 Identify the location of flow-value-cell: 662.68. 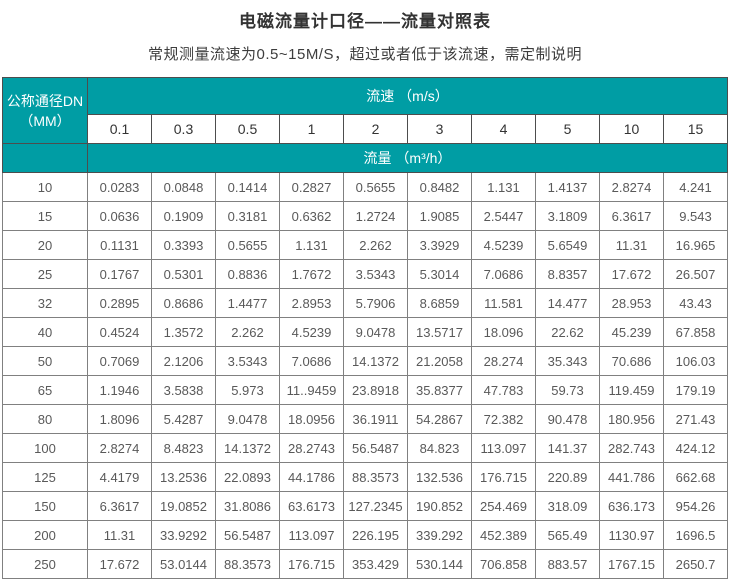
(695, 477).